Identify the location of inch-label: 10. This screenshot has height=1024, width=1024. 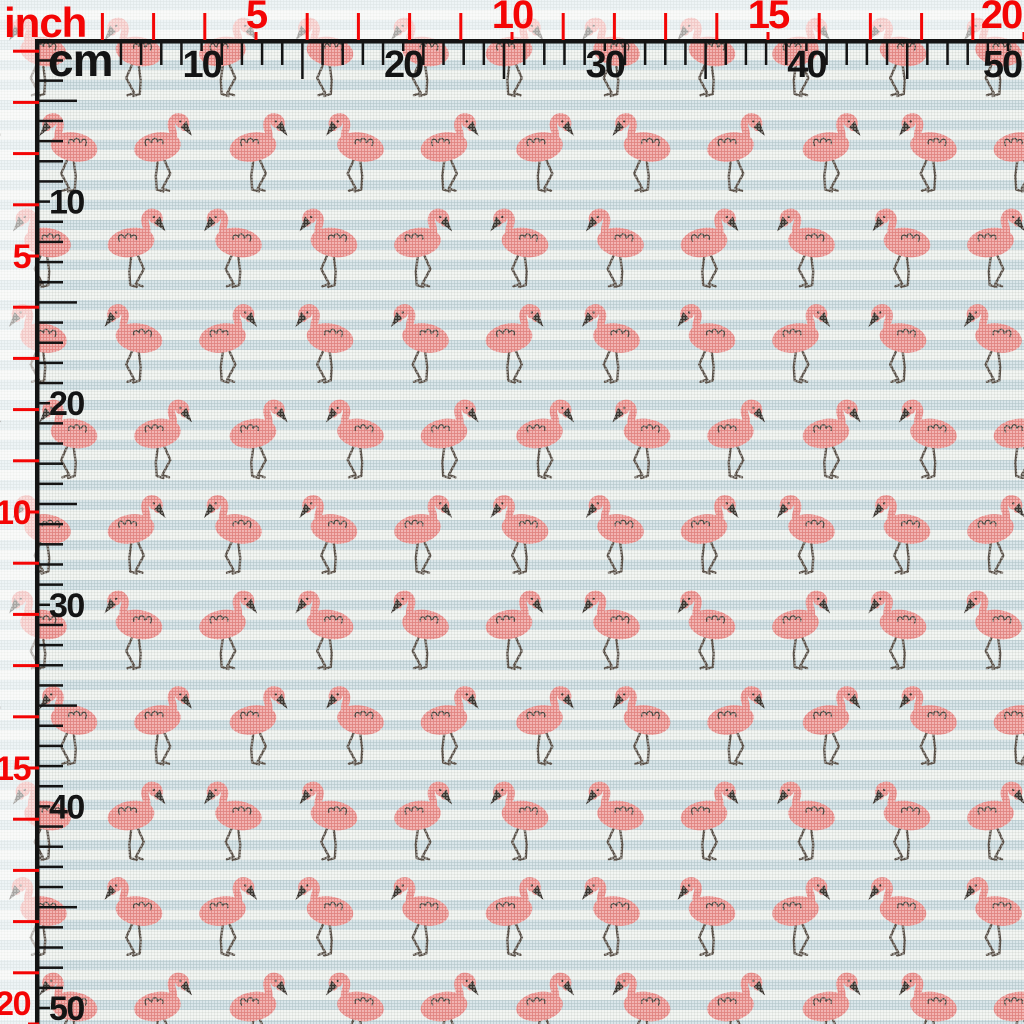
(512, 18).